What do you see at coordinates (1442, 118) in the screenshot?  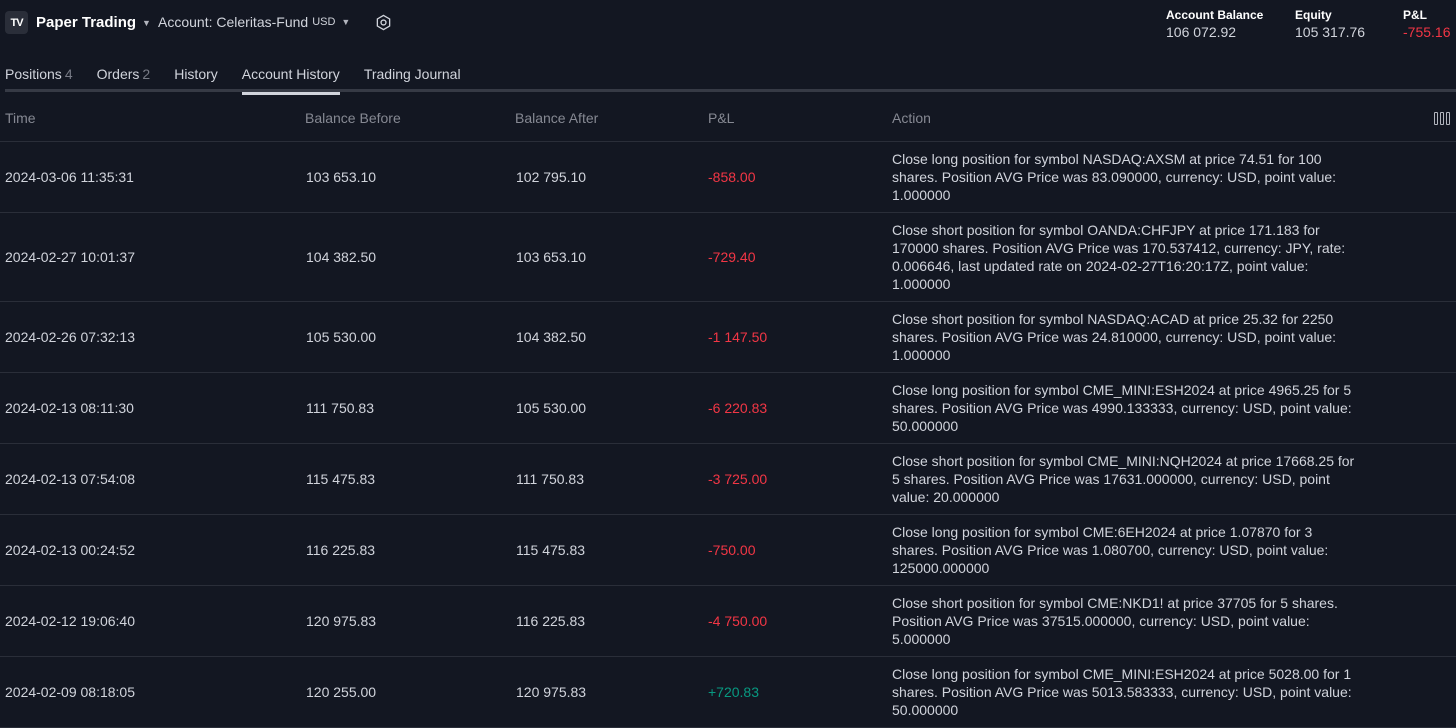 I see `column-settings-icon` at bounding box center [1442, 118].